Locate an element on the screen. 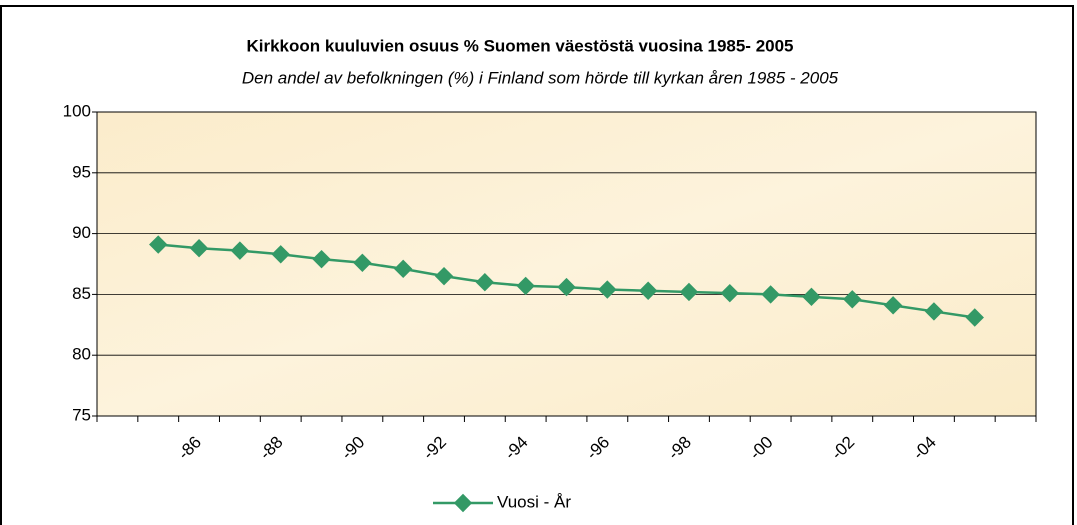 The image size is (1077, 525). y-tick-label: 75 is located at coordinates (81, 414).